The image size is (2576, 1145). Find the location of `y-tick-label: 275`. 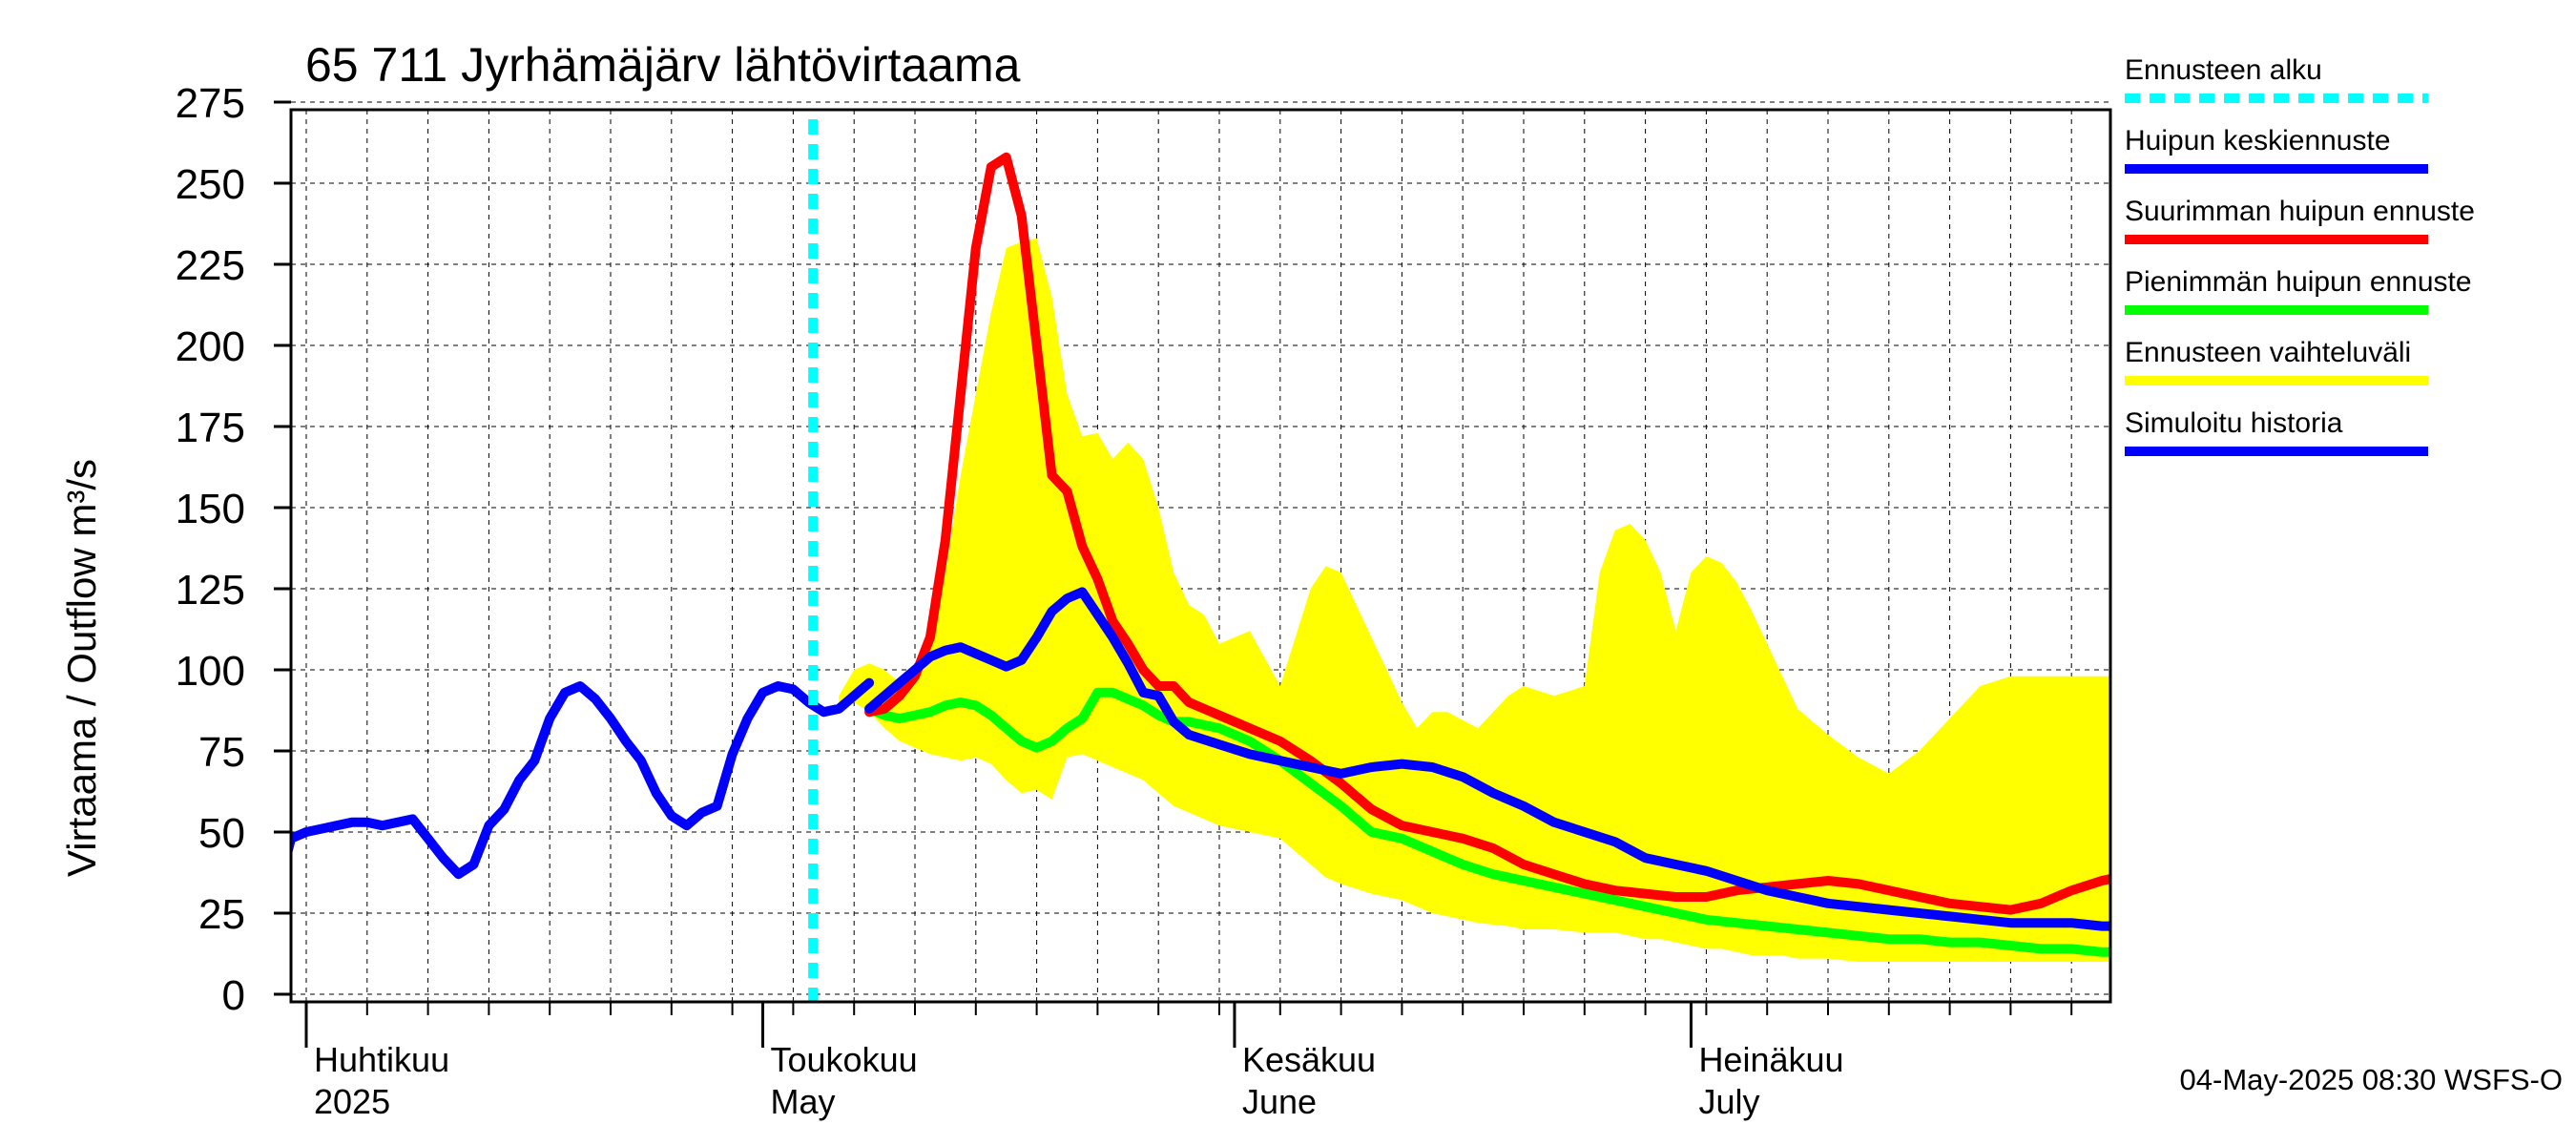

y-tick-label: 275 is located at coordinates (210, 103).